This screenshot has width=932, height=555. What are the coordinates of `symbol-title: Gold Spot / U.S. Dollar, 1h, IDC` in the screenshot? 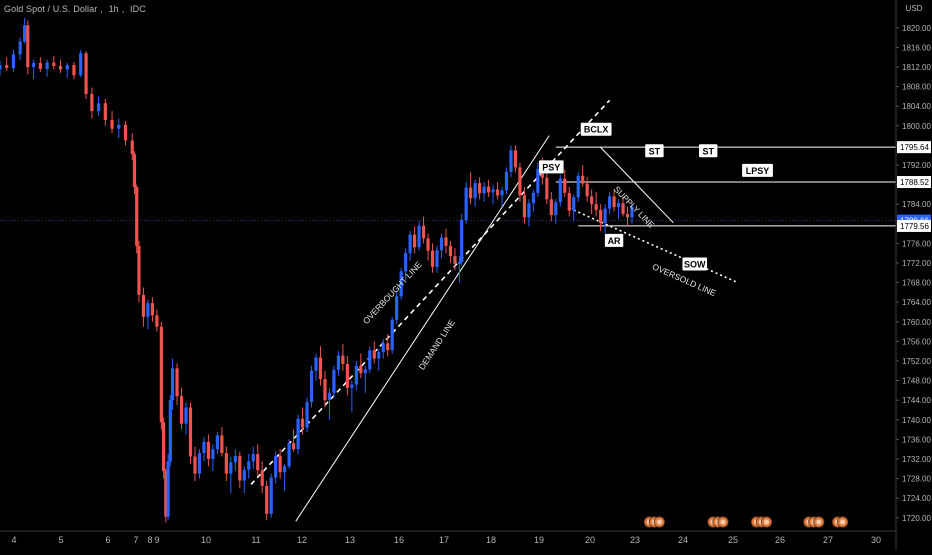 It's located at (75, 9).